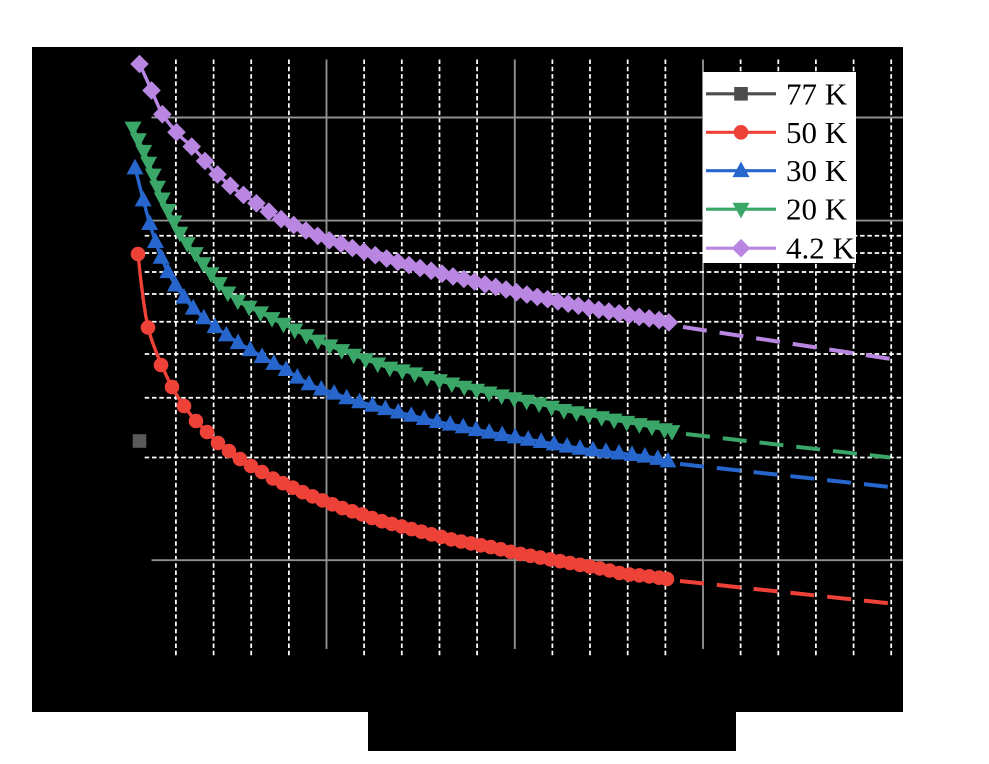 The image size is (989, 764). Describe the element at coordinates (817, 93) in the screenshot. I see `svg-text: 77 K` at that location.